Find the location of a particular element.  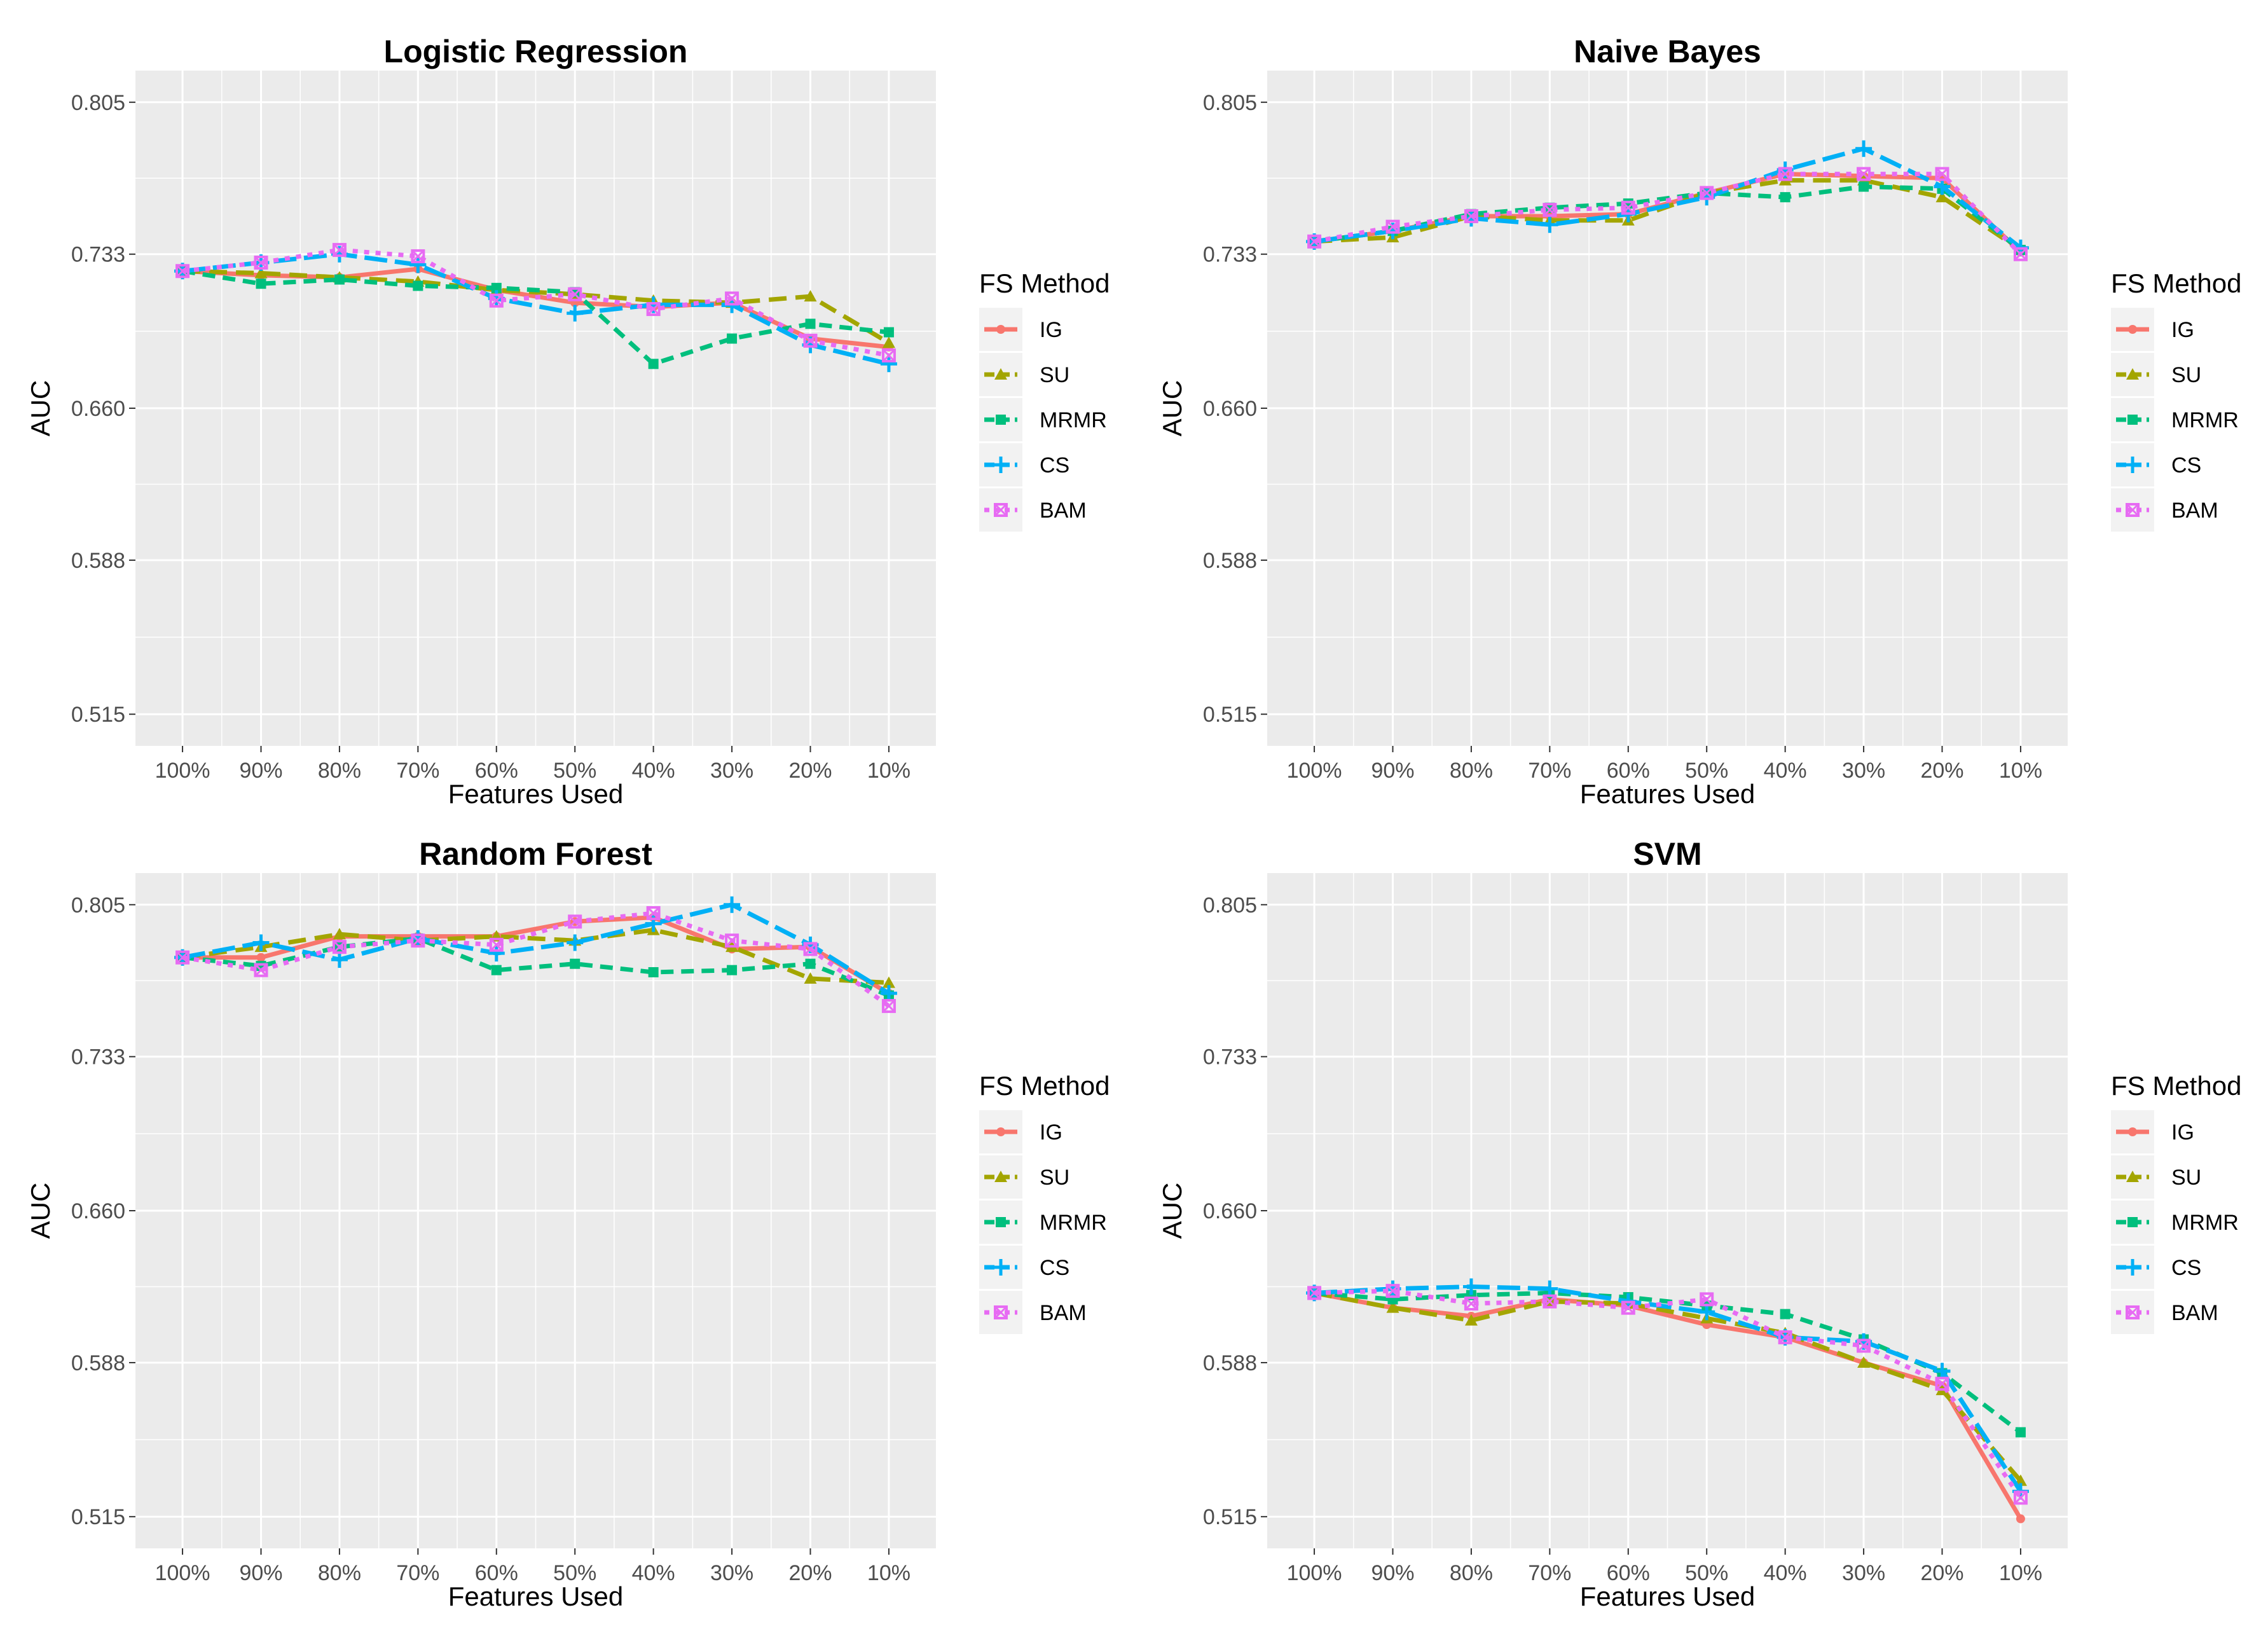

legend-label-ig: IG is located at coordinates (2182, 1132).